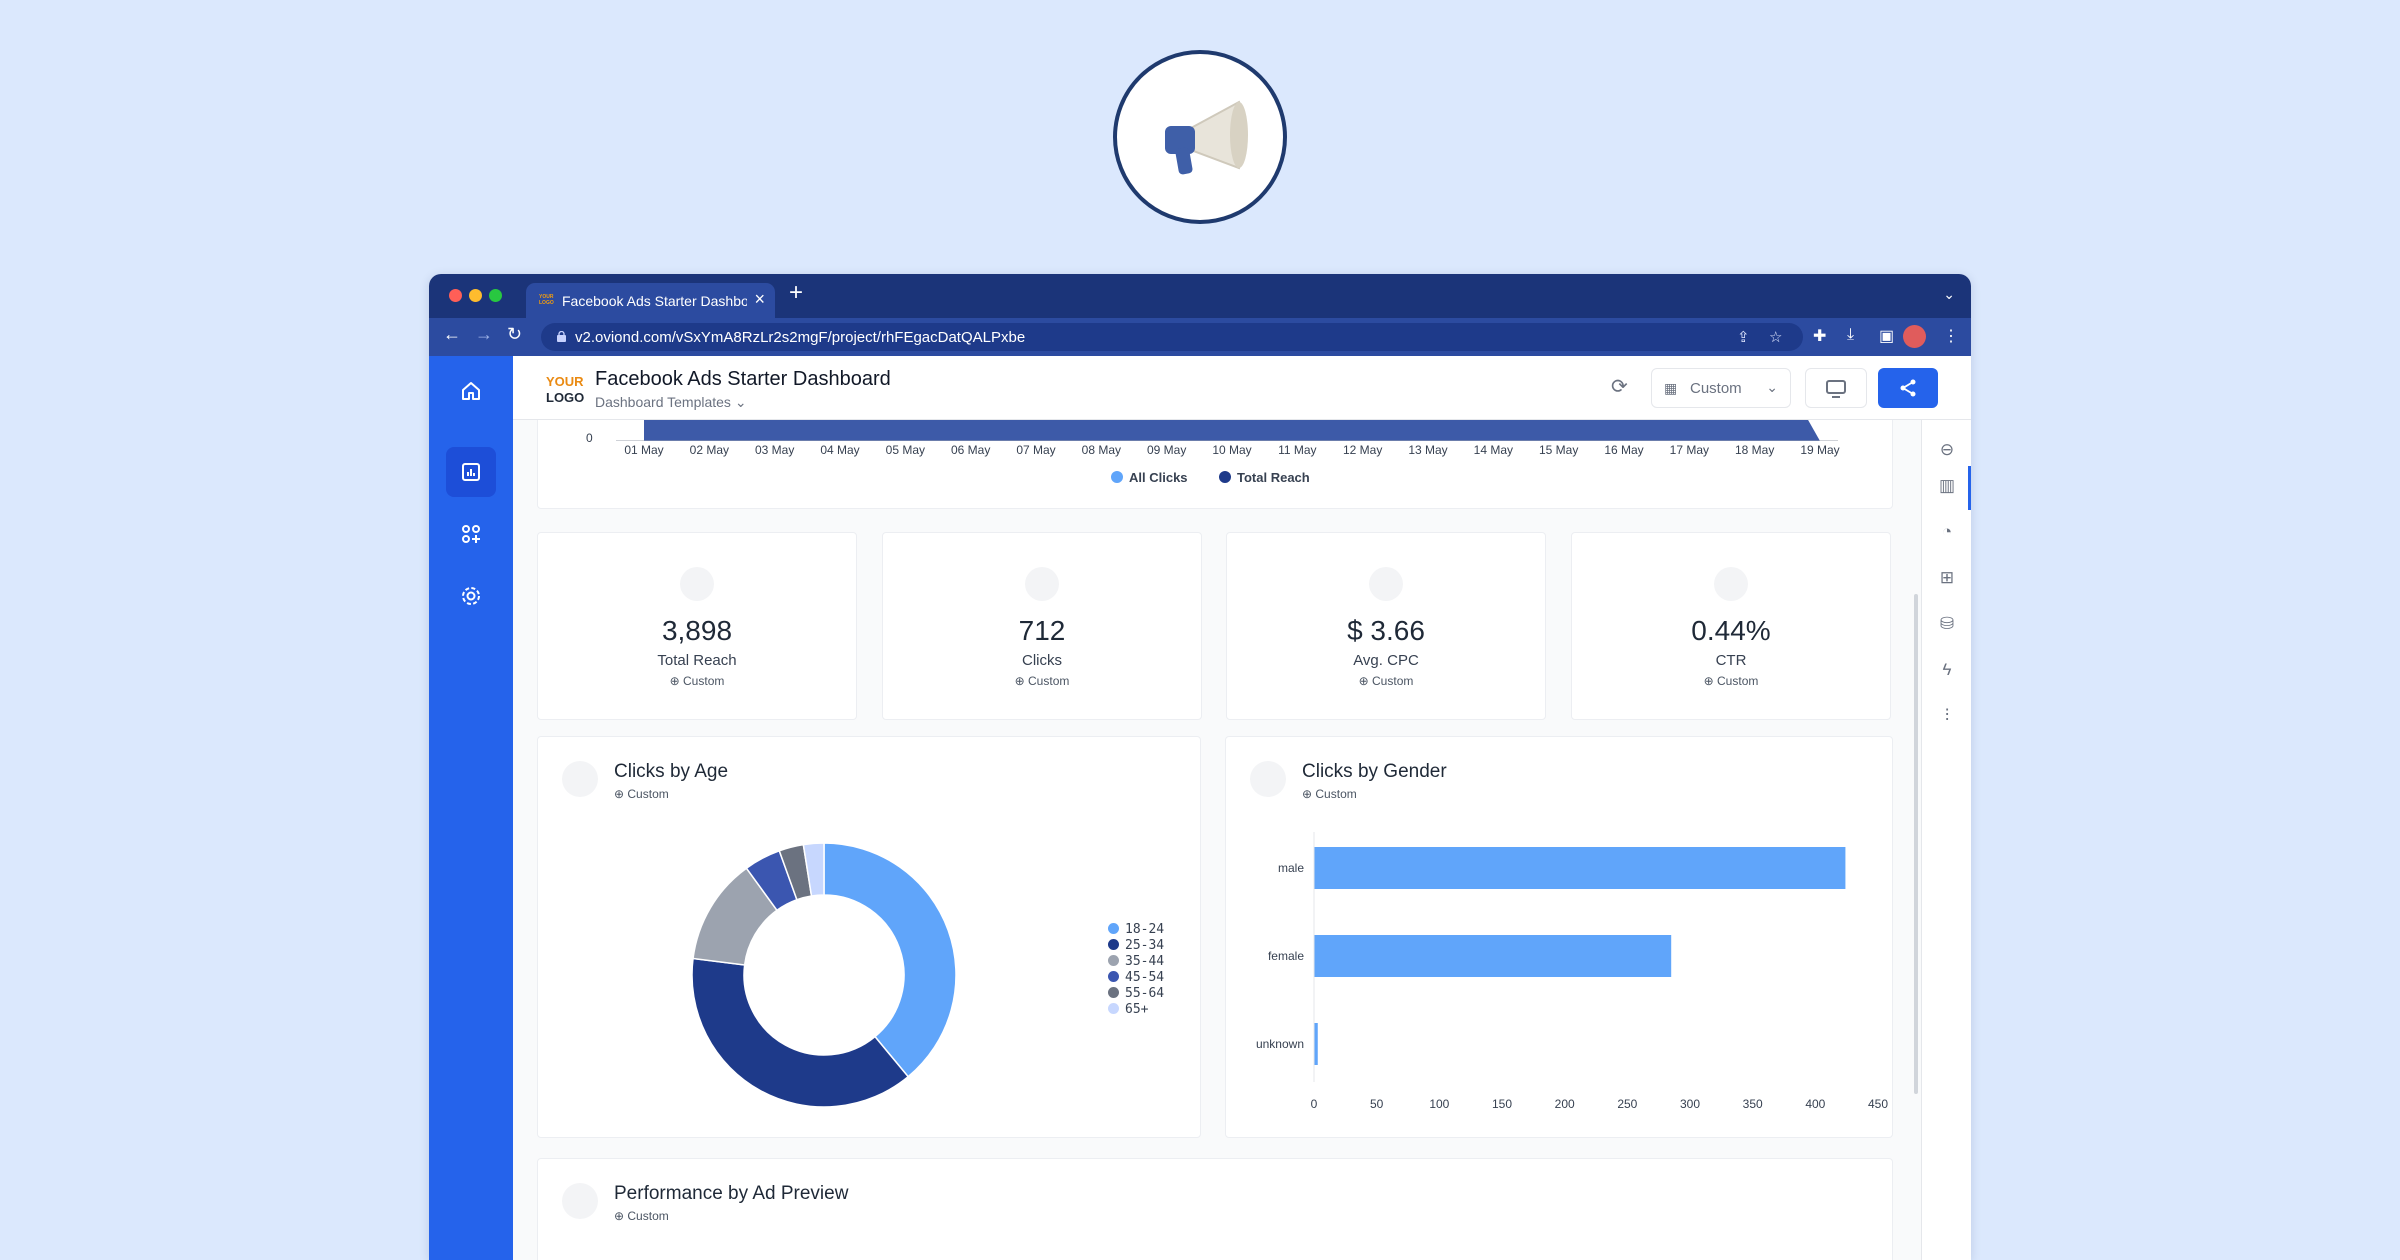 This screenshot has width=2400, height=1260. Describe the element at coordinates (1166, 450) in the screenshot. I see `x-axis-tick-label: 09 May` at that location.